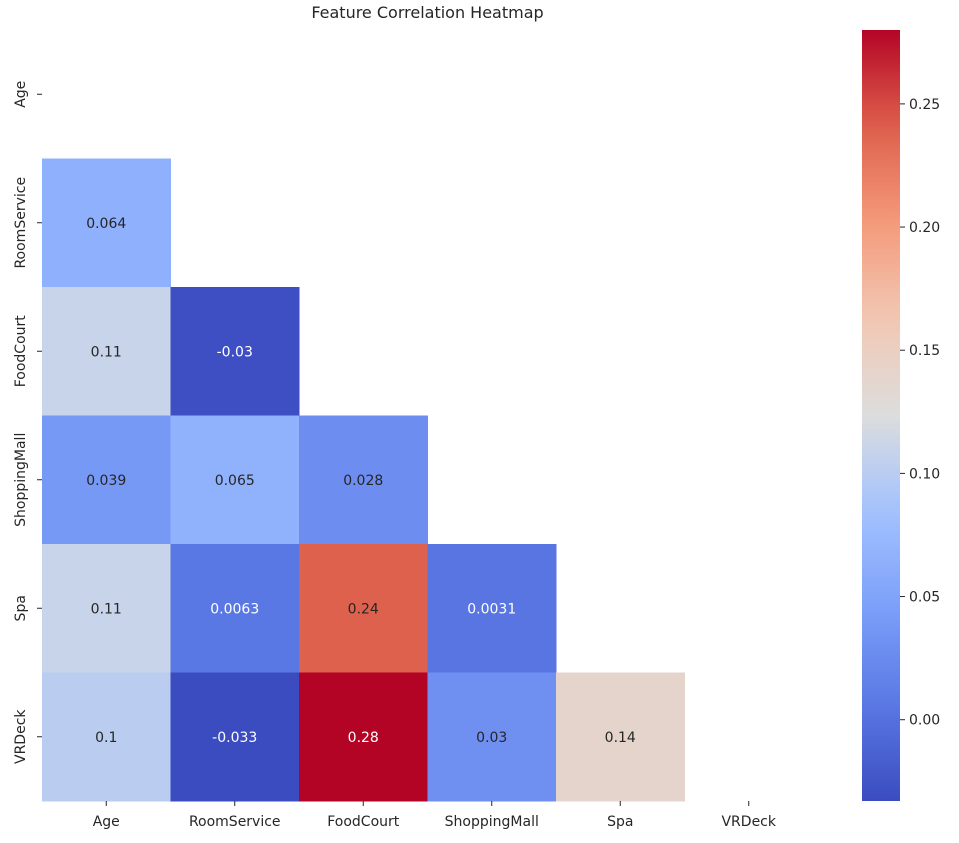 The image size is (959, 843). What do you see at coordinates (106, 822) in the screenshot?
I see `x-tick-label-age: Age` at bounding box center [106, 822].